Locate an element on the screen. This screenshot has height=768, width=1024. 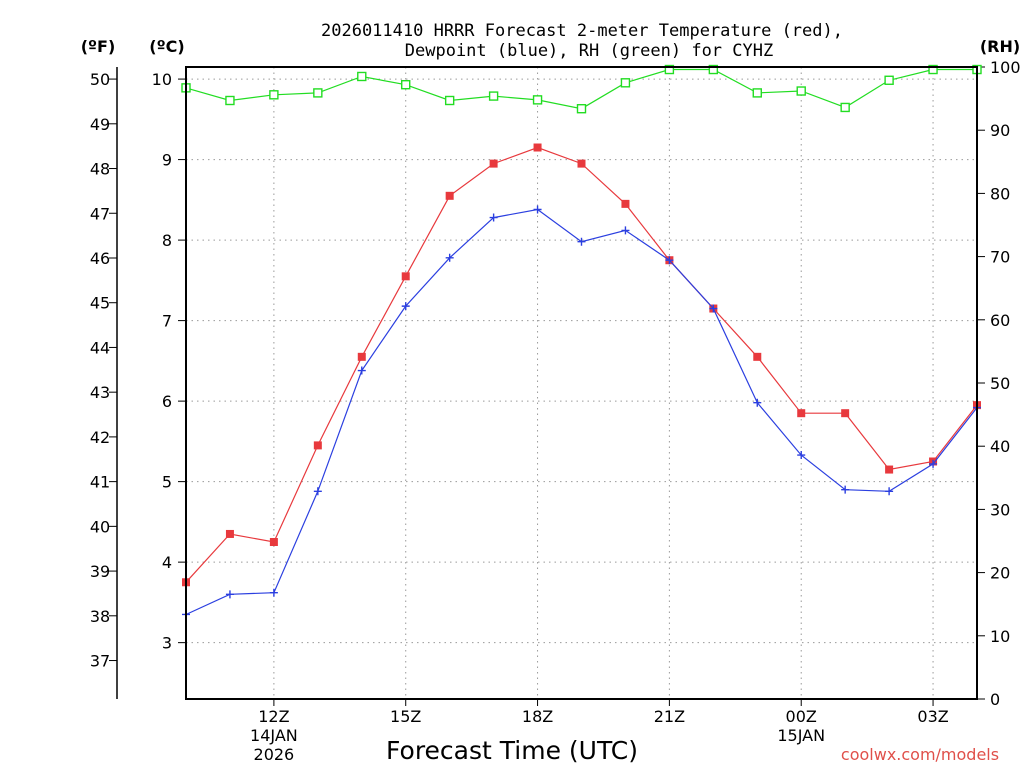
fahrenheit-tick-label: 49 is located at coordinates (100, 124).